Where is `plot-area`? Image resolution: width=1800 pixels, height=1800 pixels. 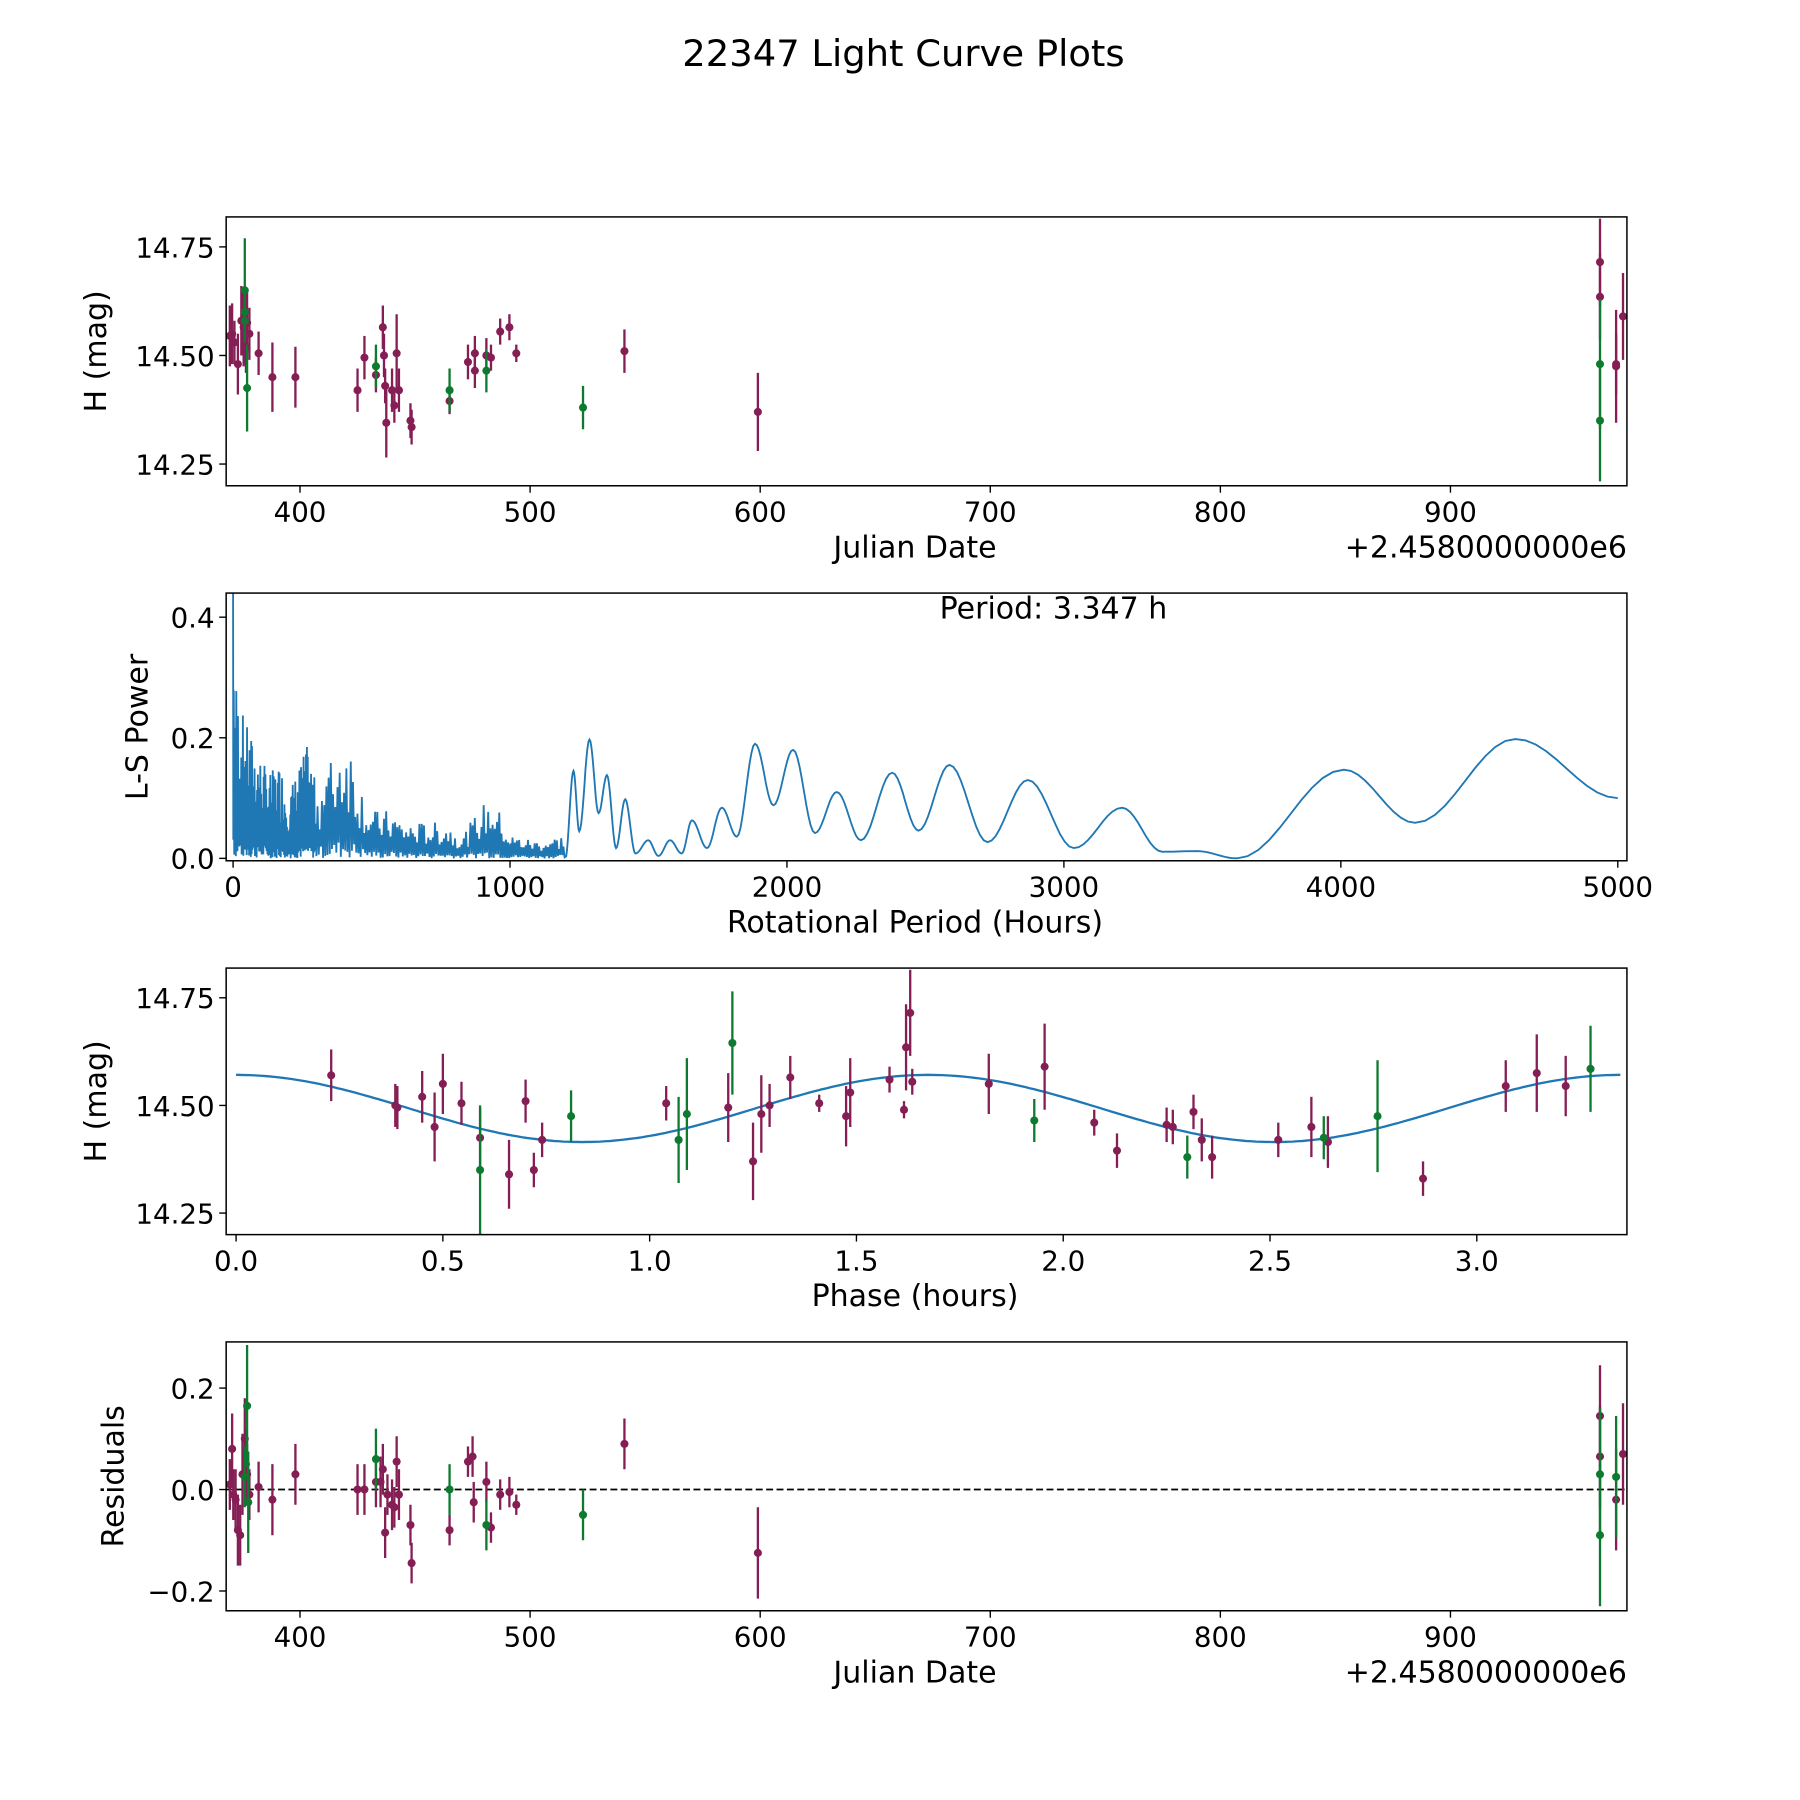
plot-area is located at coordinates (925, 726).